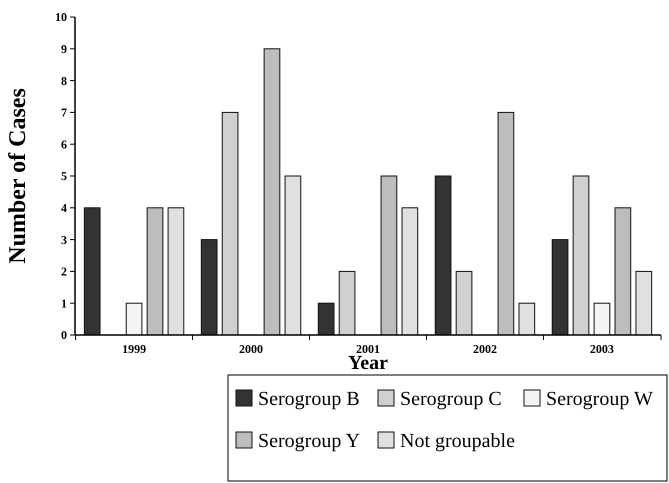 This screenshot has width=669, height=483. What do you see at coordinates (64, 81) in the screenshot?
I see `y-tick-label: 8` at bounding box center [64, 81].